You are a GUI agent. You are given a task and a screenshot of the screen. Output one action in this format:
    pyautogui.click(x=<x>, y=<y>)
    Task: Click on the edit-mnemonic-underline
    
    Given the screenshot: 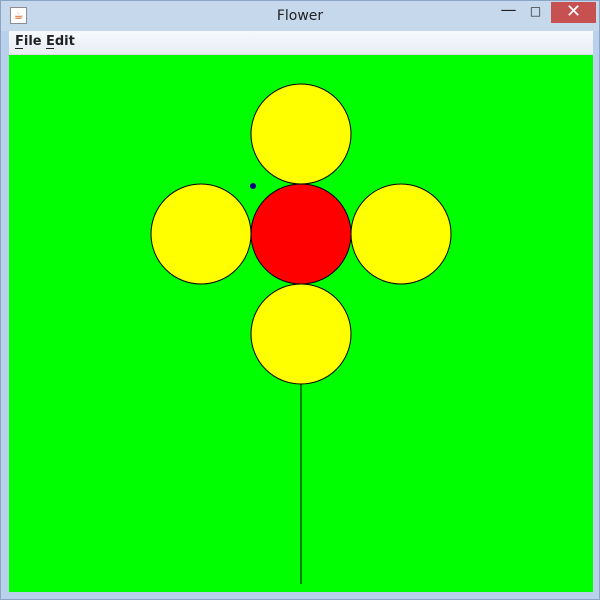 What is the action you would take?
    pyautogui.click(x=50, y=48)
    